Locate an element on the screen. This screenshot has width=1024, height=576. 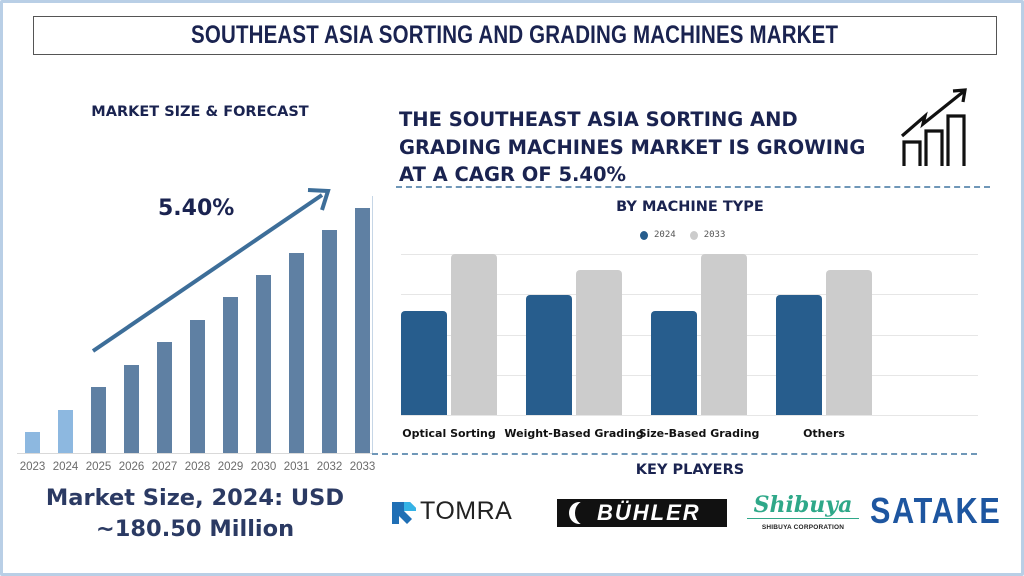
tomra-mark-icon is located at coordinates (404, 512).